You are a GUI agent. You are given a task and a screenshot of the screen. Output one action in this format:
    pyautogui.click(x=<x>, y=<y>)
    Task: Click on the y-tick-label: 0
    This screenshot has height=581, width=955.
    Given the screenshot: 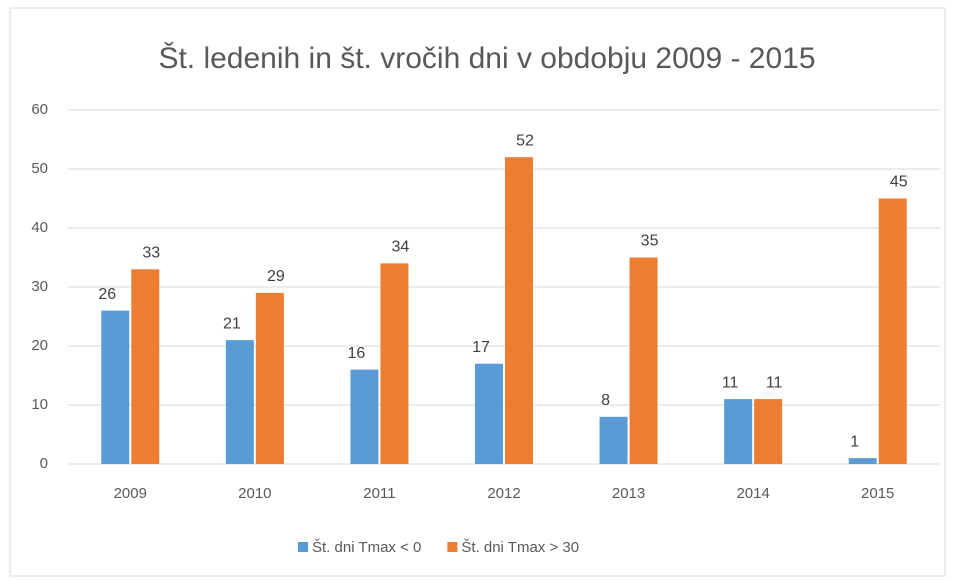 What is the action you would take?
    pyautogui.click(x=44, y=463)
    